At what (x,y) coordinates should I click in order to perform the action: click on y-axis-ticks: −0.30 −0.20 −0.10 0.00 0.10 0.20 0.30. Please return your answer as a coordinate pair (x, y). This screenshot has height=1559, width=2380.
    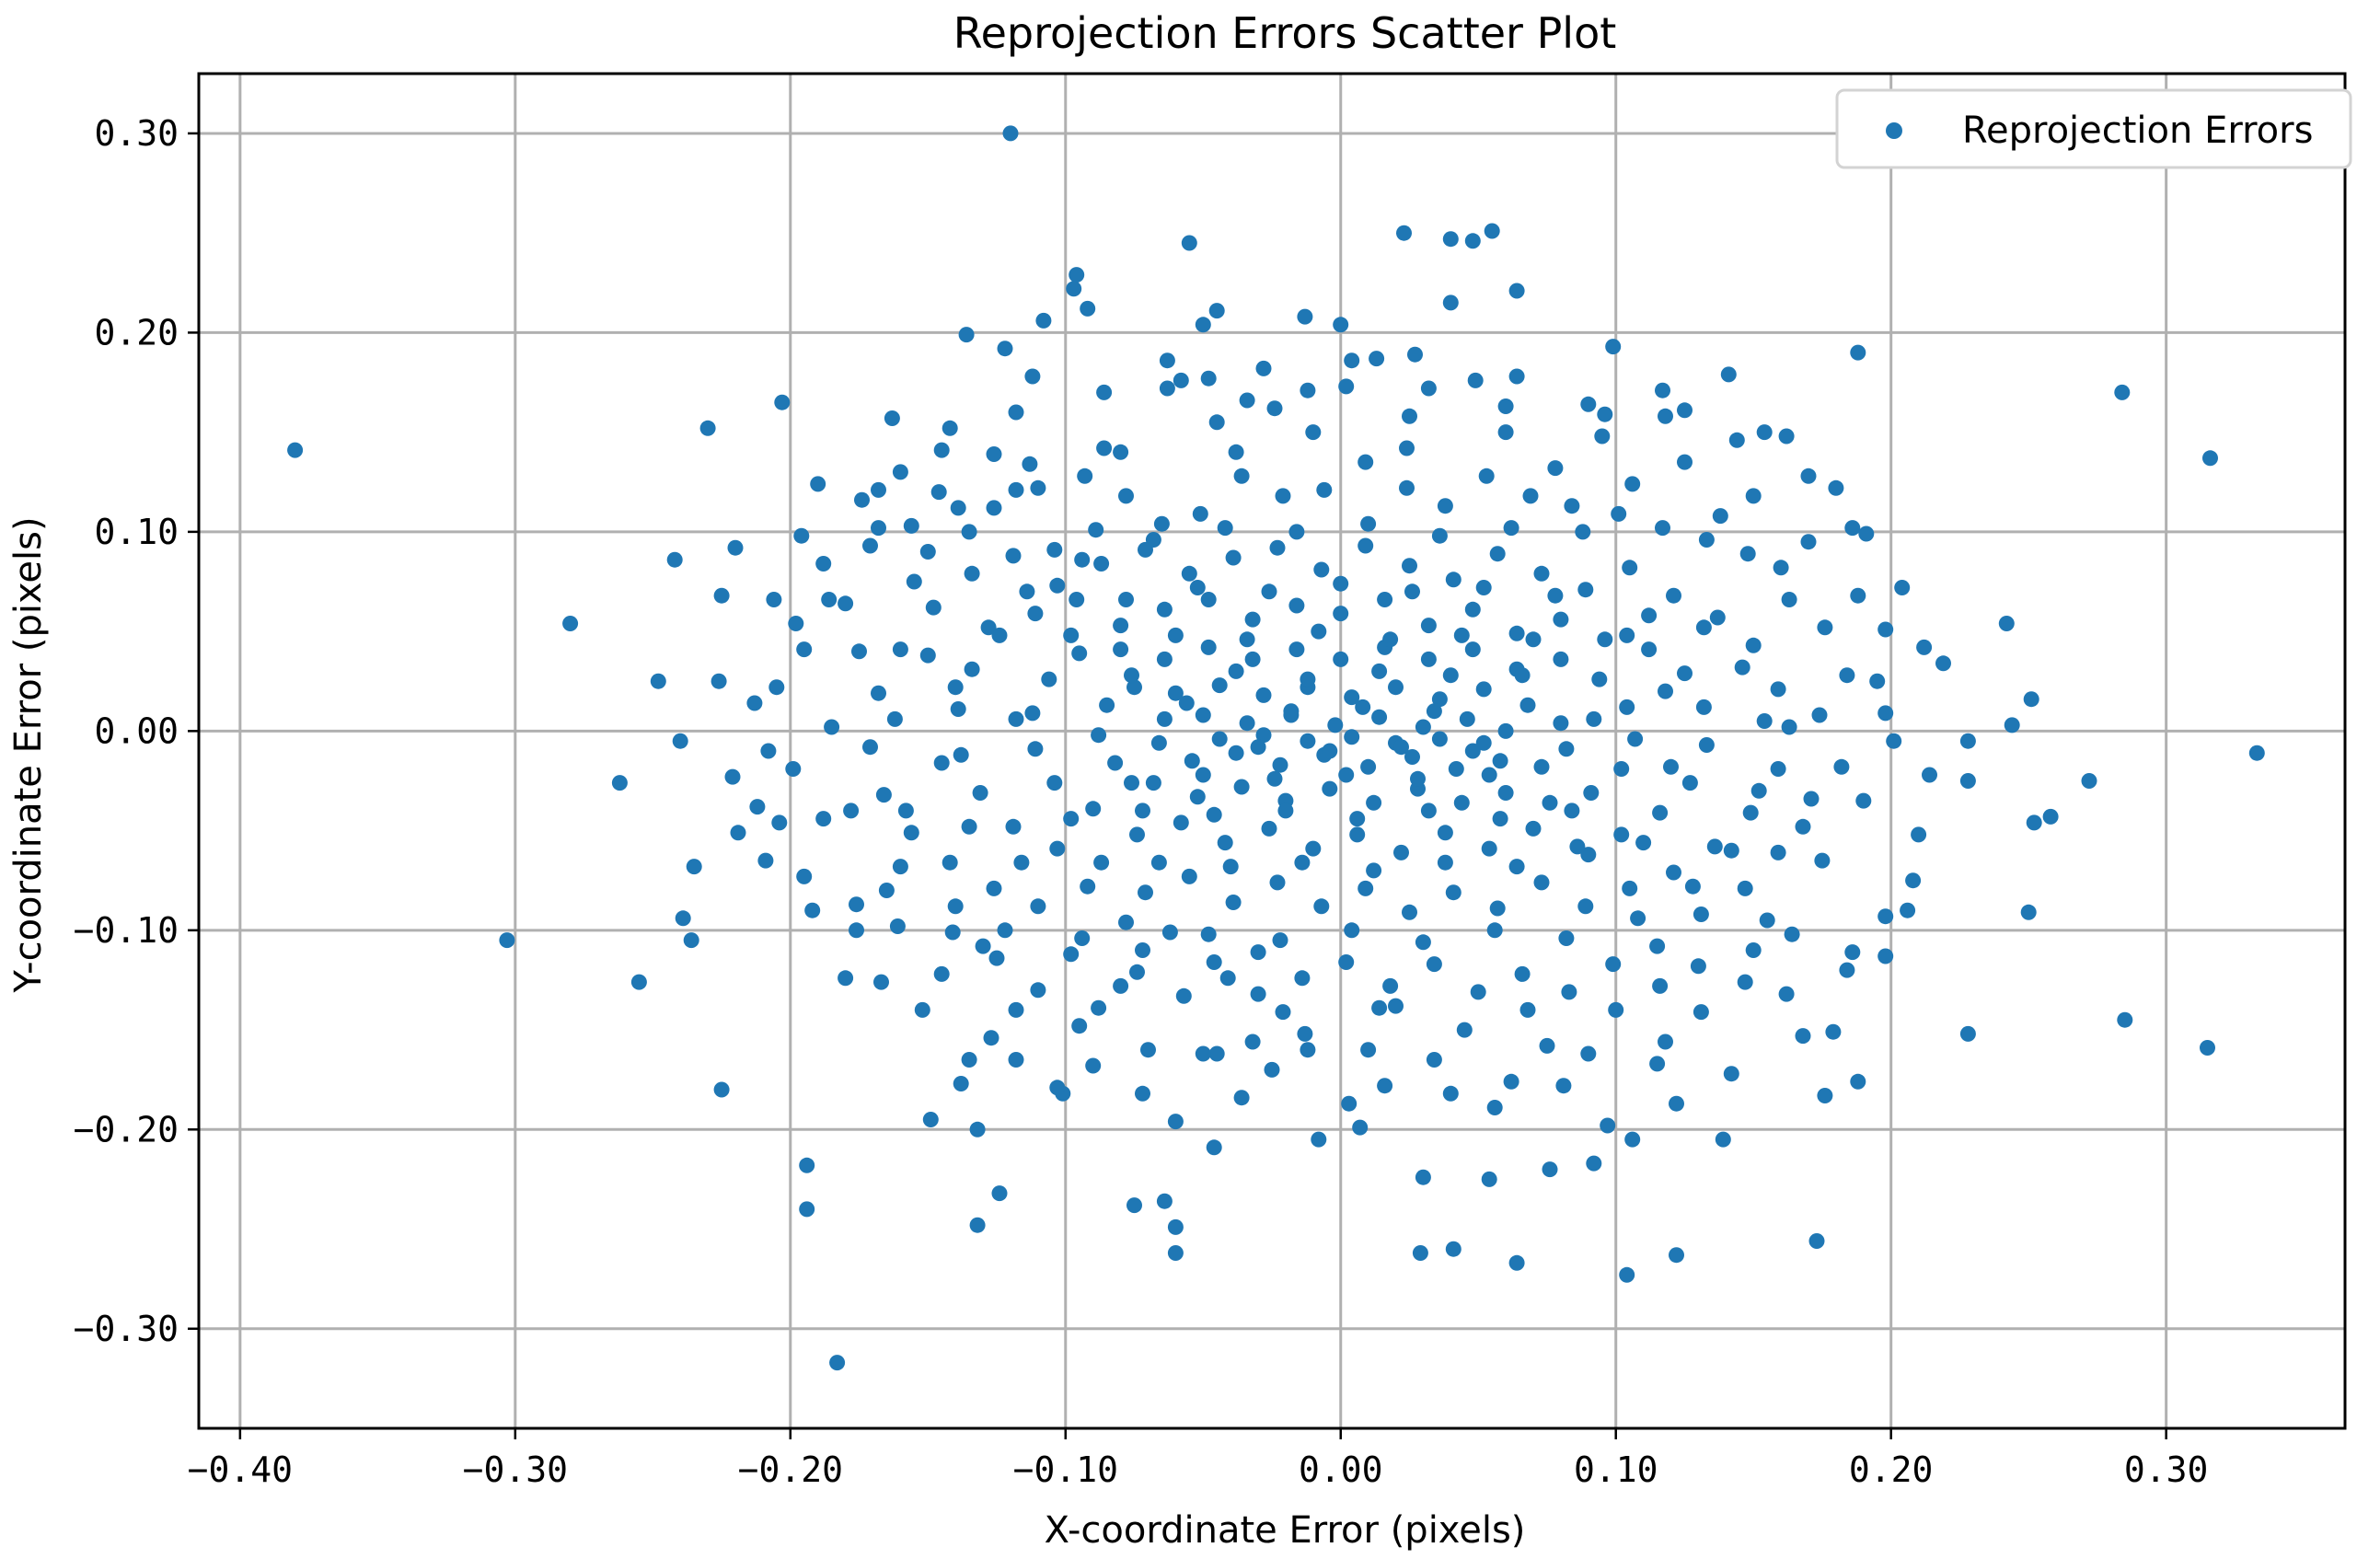
    Looking at the image, I should click on (136, 731).